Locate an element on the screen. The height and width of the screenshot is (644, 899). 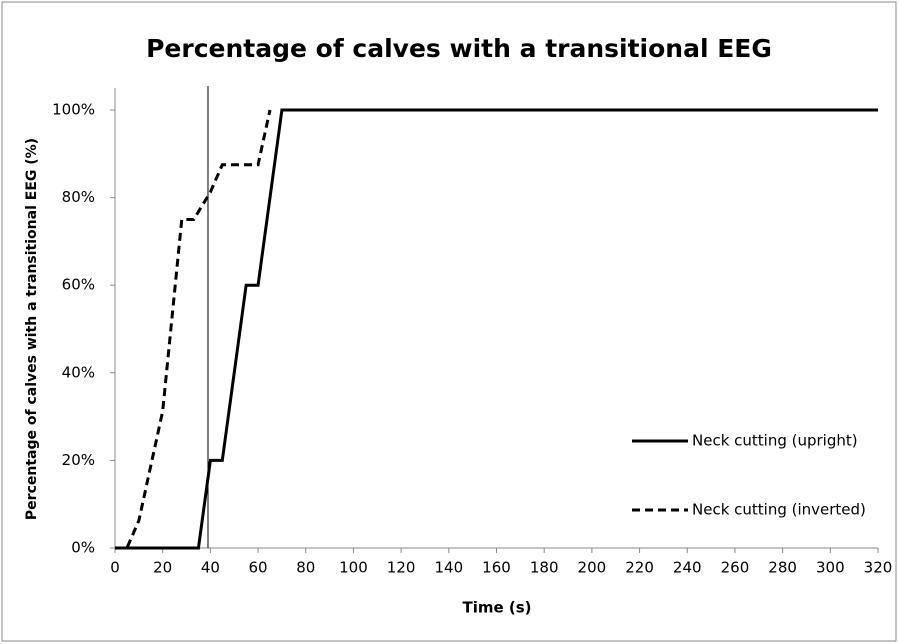
x-tick-label: 320 is located at coordinates (878, 568).